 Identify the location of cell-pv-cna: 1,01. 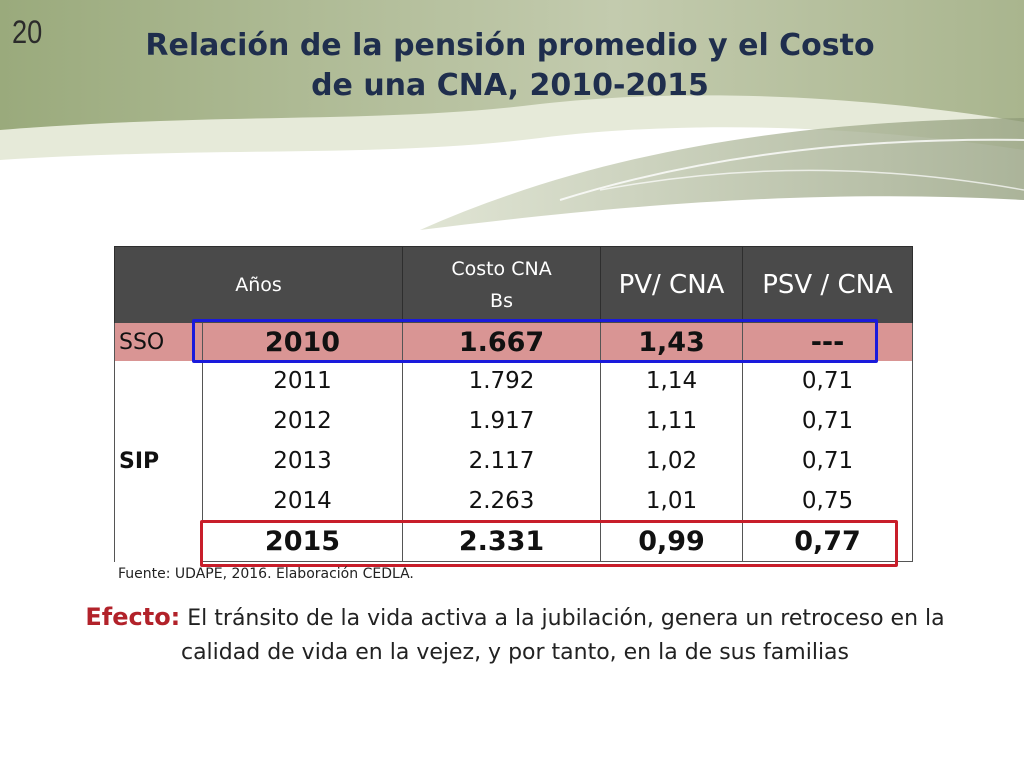
(672, 501).